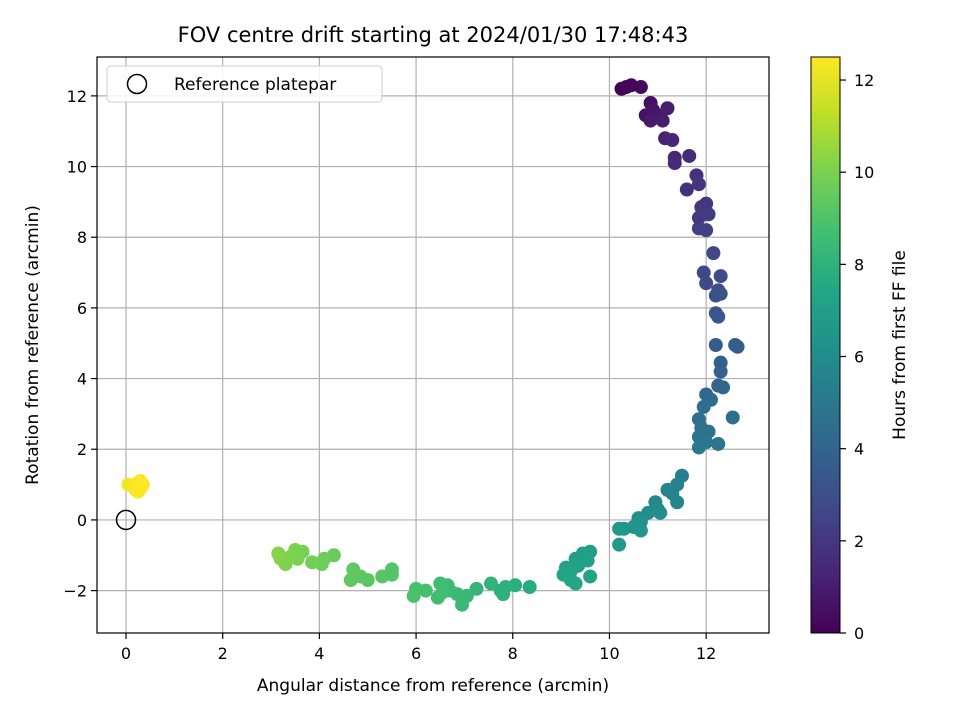  What do you see at coordinates (80, 344) in the screenshot?
I see `y-axis-ticks: −2 0 2 4 6 8 10 12` at bounding box center [80, 344].